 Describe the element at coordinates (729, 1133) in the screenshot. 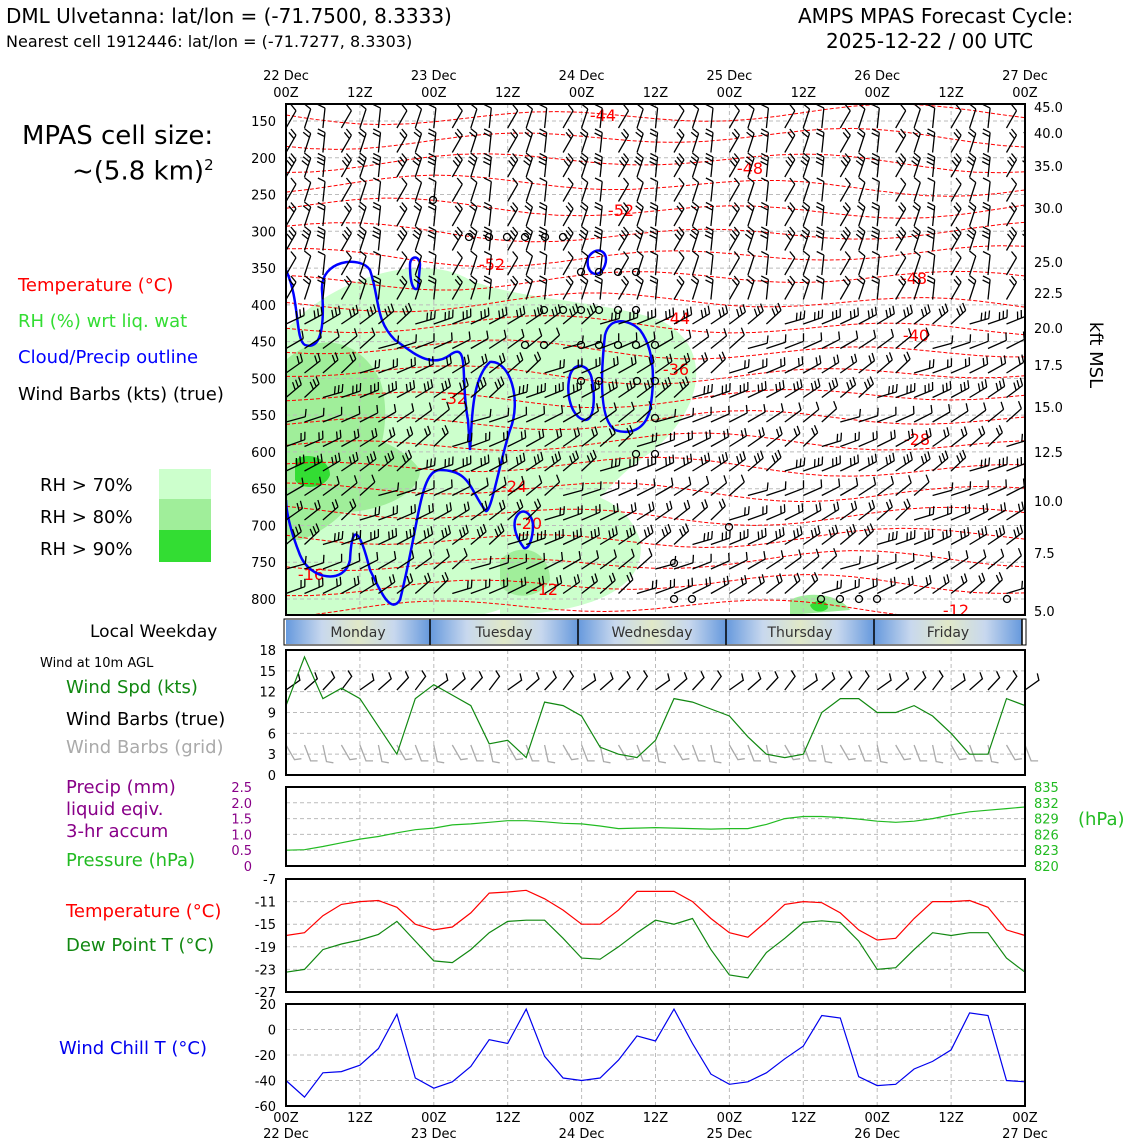

I see `bottom-day-label: 25 Dec` at that location.